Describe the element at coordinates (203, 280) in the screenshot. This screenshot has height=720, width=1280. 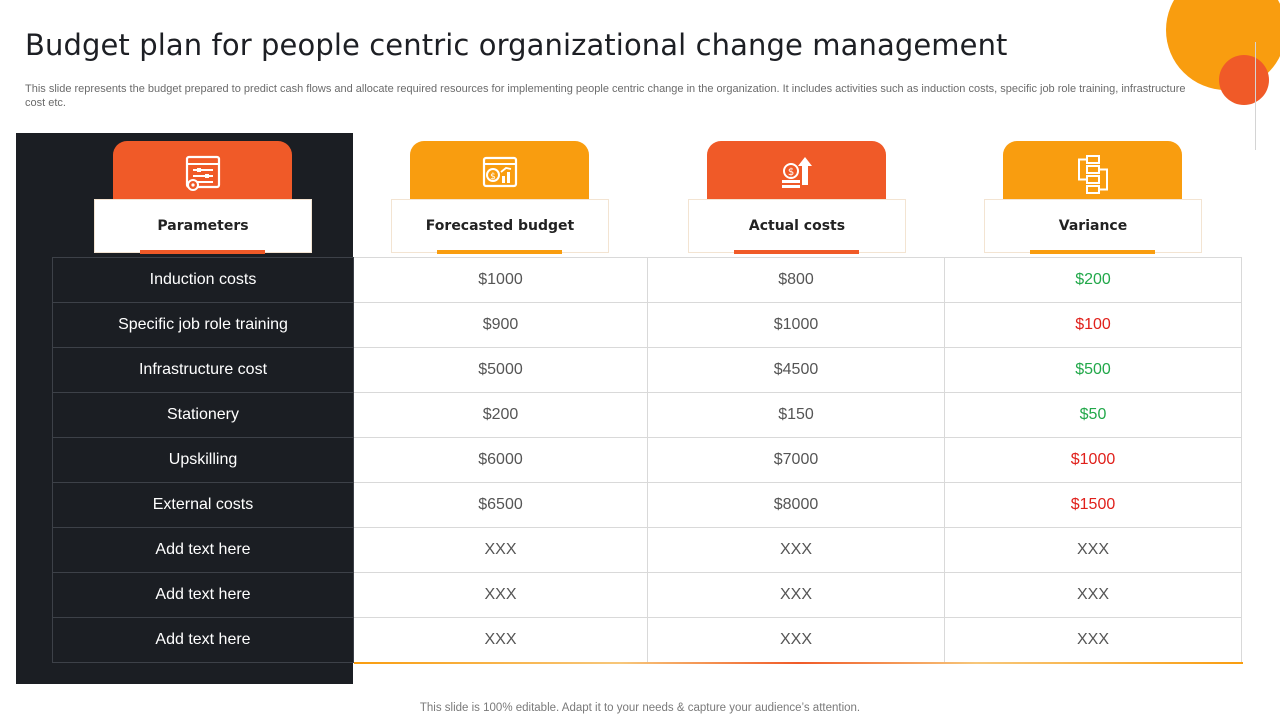
I see `parameter-cell: Induction costs` at that location.